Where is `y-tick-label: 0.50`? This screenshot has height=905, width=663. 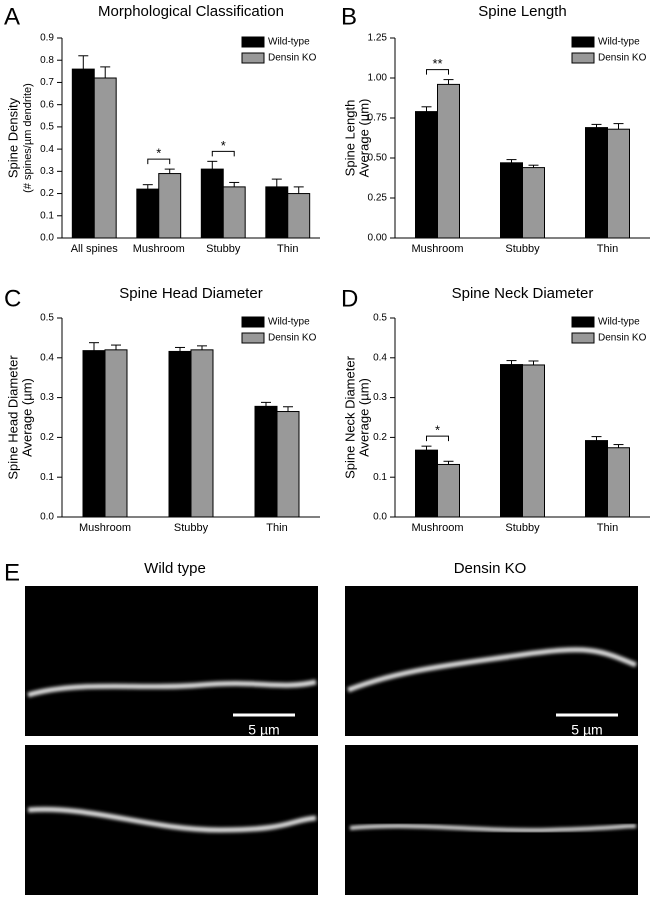
y-tick-label: 0.50 is located at coordinates (378, 158).